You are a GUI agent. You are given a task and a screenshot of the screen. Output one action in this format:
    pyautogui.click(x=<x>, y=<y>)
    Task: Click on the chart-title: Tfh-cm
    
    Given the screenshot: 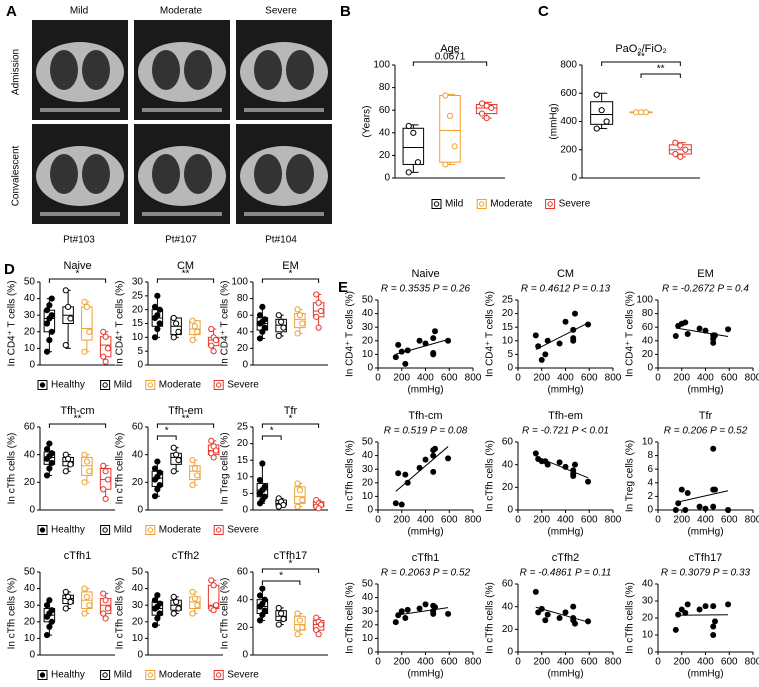 What is the action you would take?
    pyautogui.click(x=77, y=411)
    